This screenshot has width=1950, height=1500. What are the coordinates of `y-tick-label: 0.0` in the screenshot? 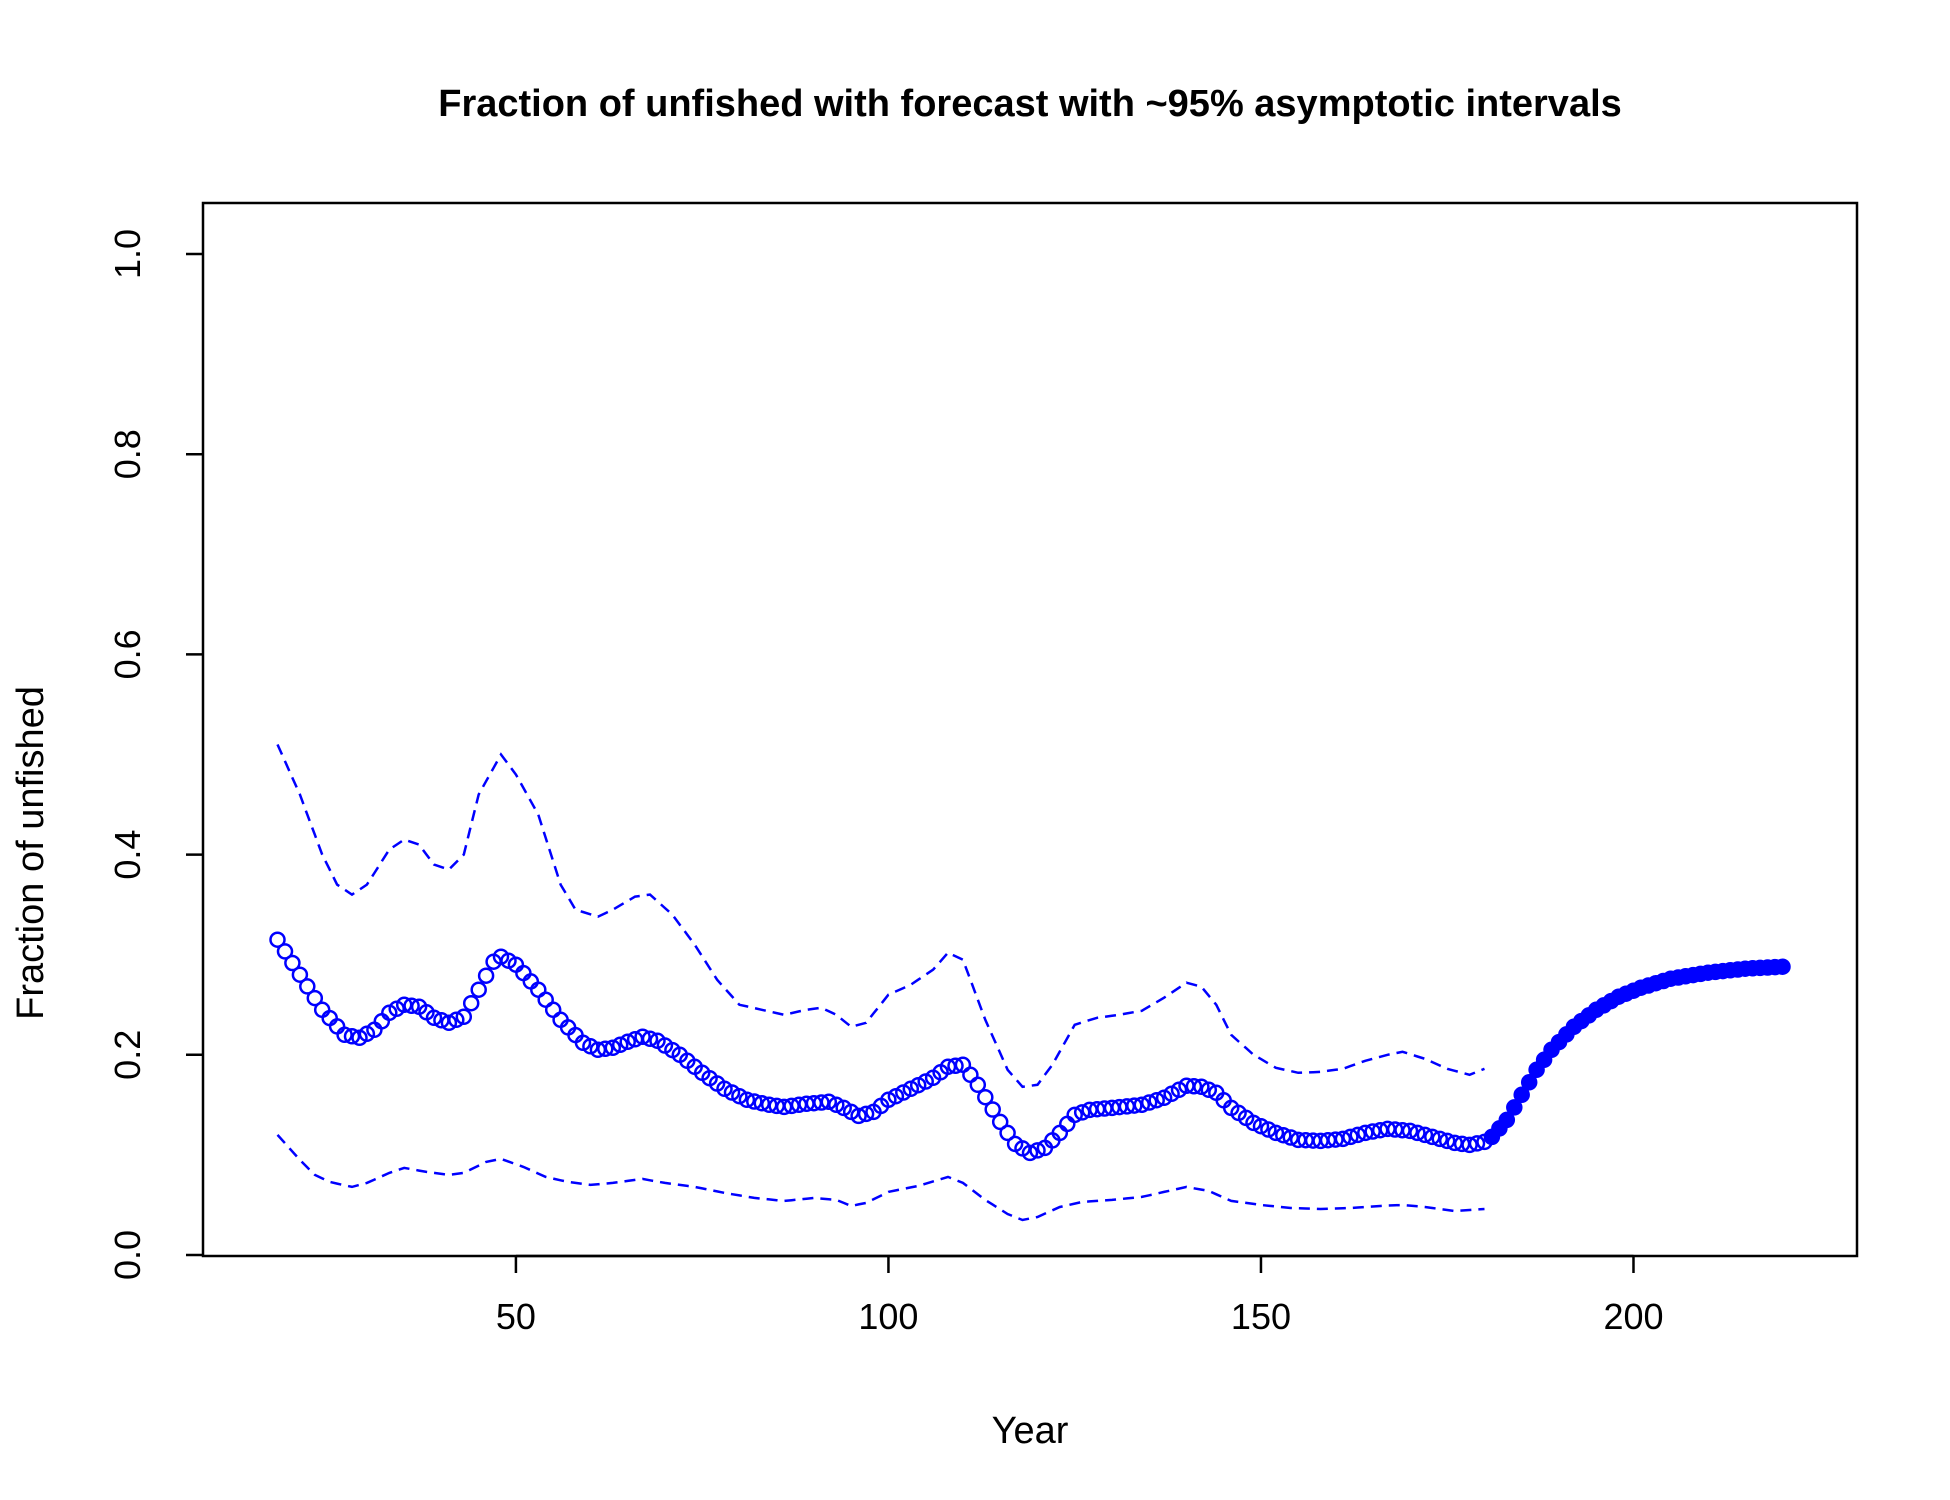 It's located at (127, 1255).